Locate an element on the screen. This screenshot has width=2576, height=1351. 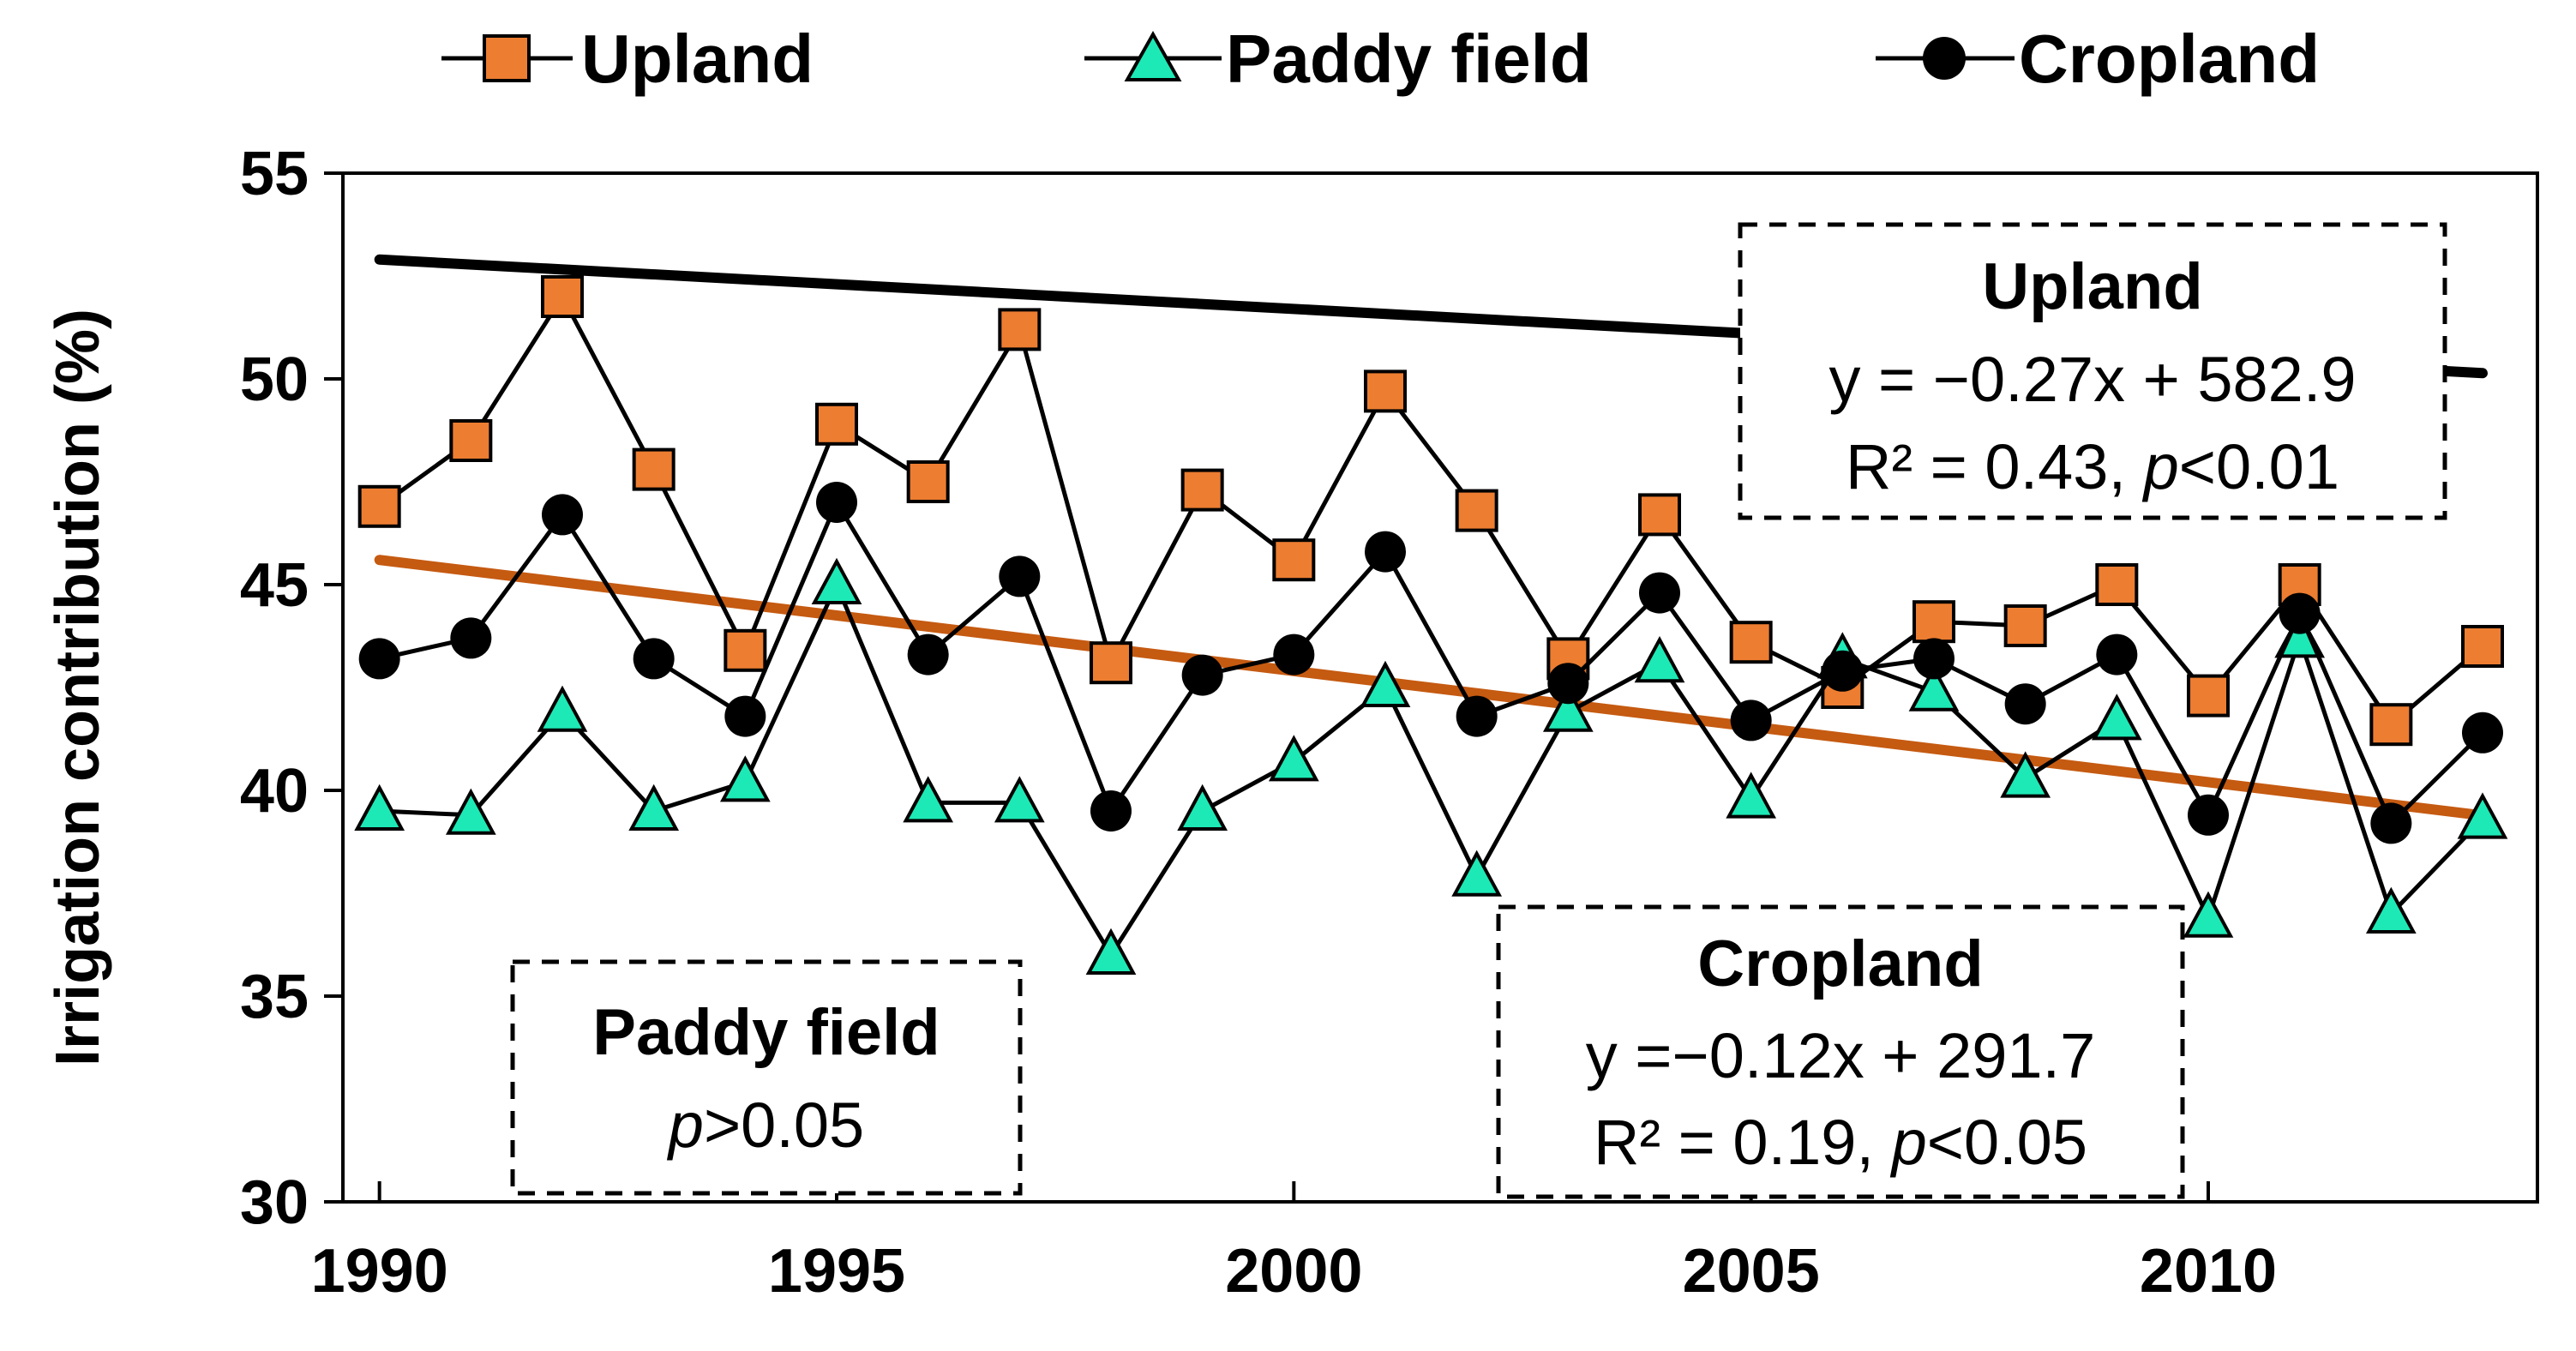
point-cropland-2005 is located at coordinates (1751, 721).